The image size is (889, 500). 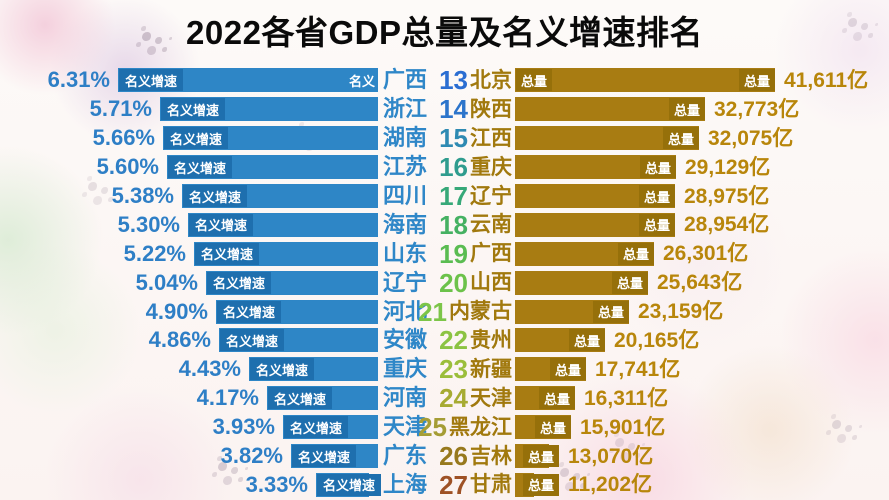 What do you see at coordinates (189, 282) in the screenshot?
I see `growth-bar-zone: 5.04% 名义增速 名义` at bounding box center [189, 282].